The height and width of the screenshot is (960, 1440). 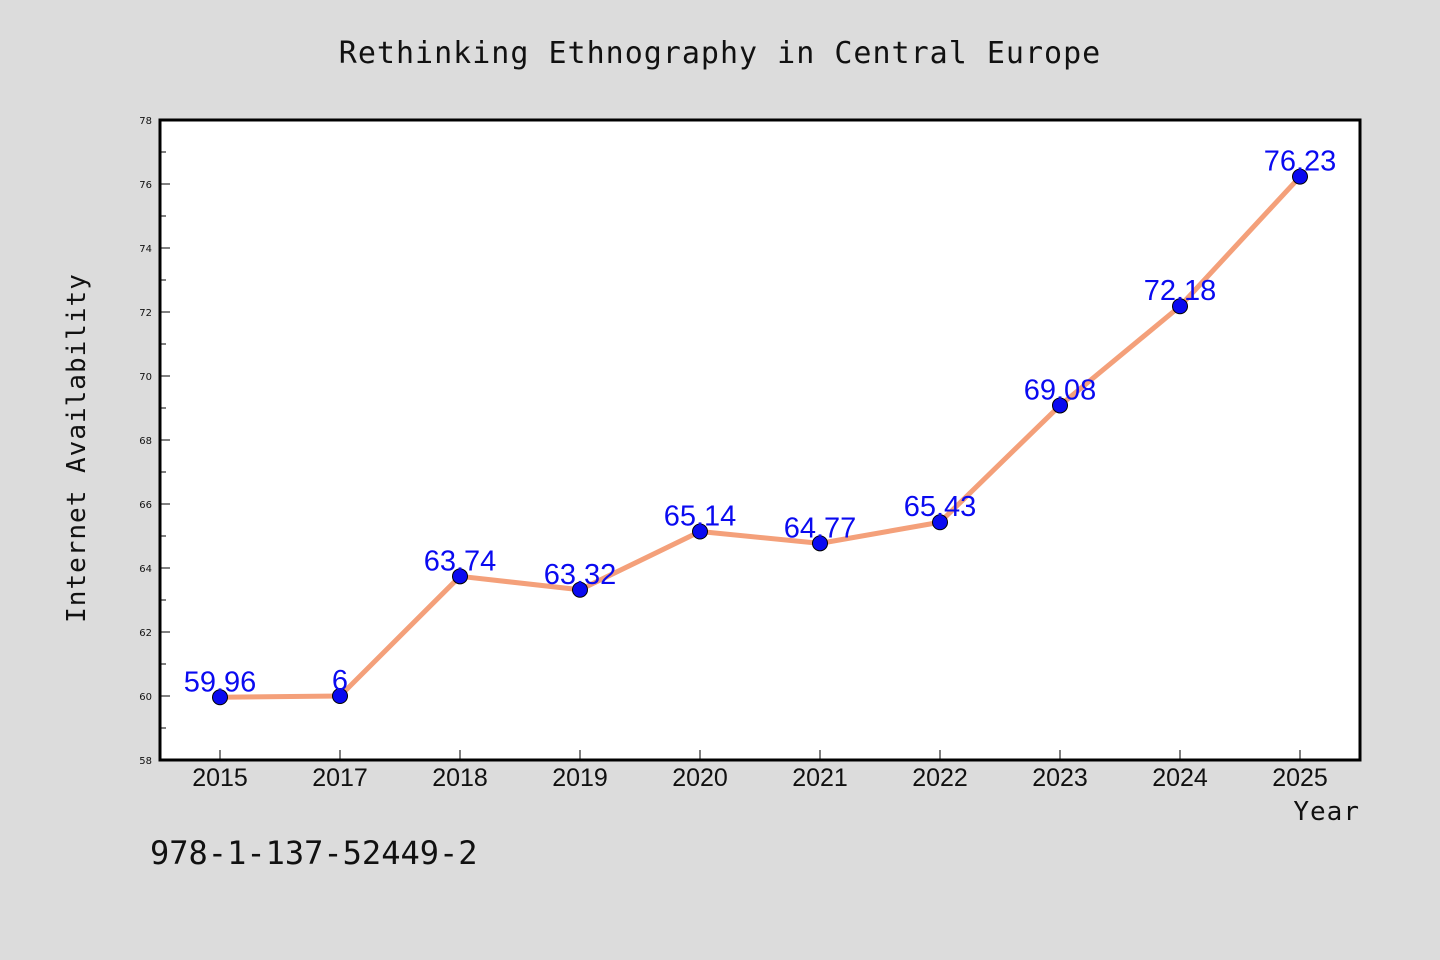 I want to click on data-label: 6, so click(x=340, y=681).